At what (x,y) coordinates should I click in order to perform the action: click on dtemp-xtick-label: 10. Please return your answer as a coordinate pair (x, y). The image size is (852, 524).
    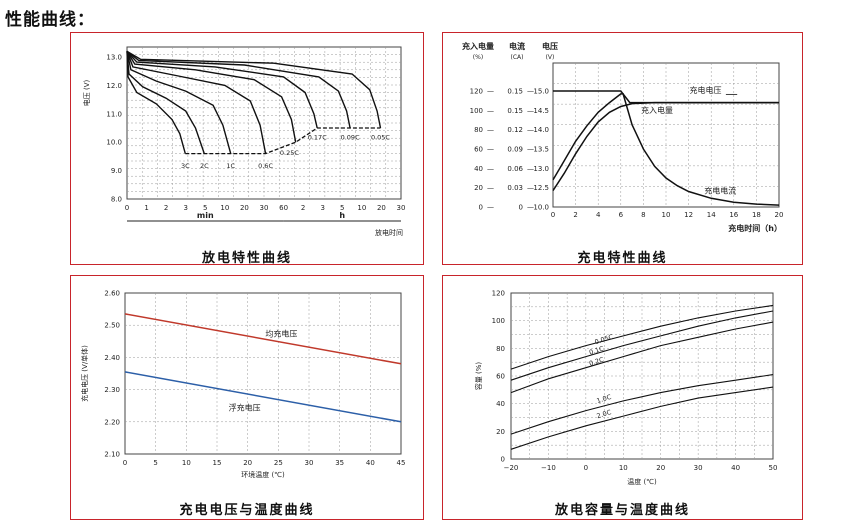
    Looking at the image, I should click on (623, 468).